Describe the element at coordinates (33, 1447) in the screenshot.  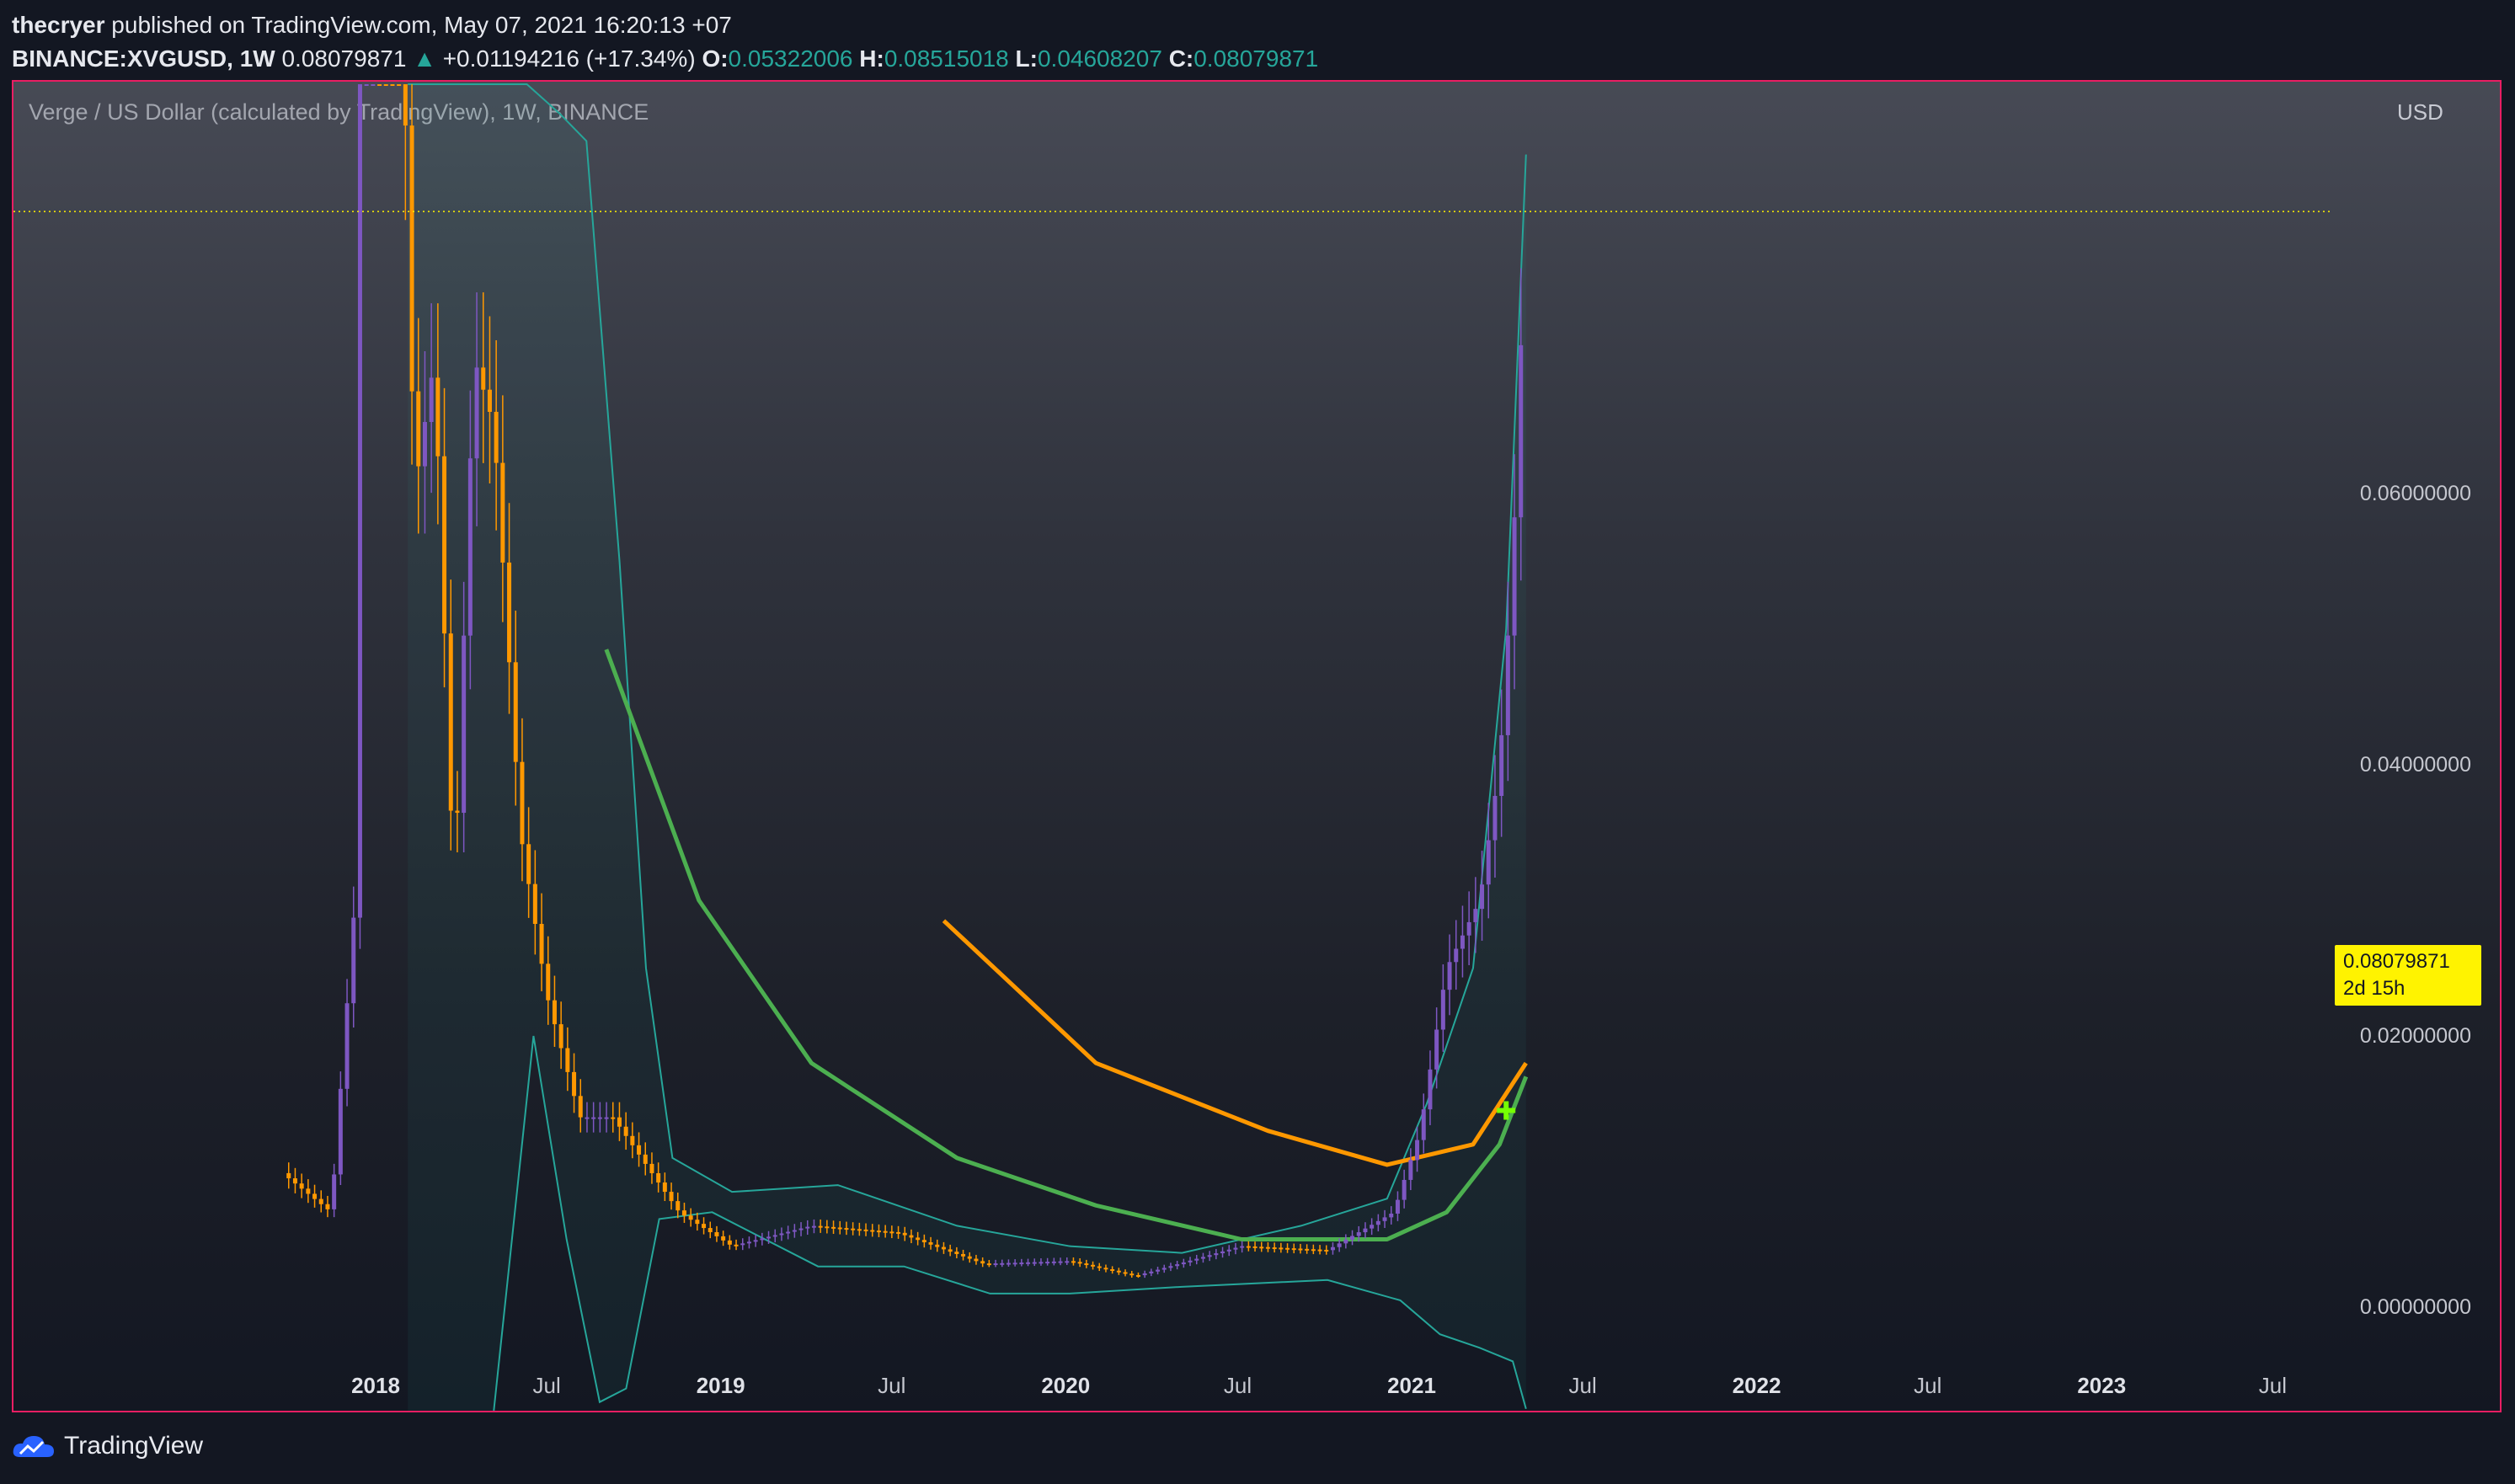
I see `tradingview-cloud-icon` at that location.